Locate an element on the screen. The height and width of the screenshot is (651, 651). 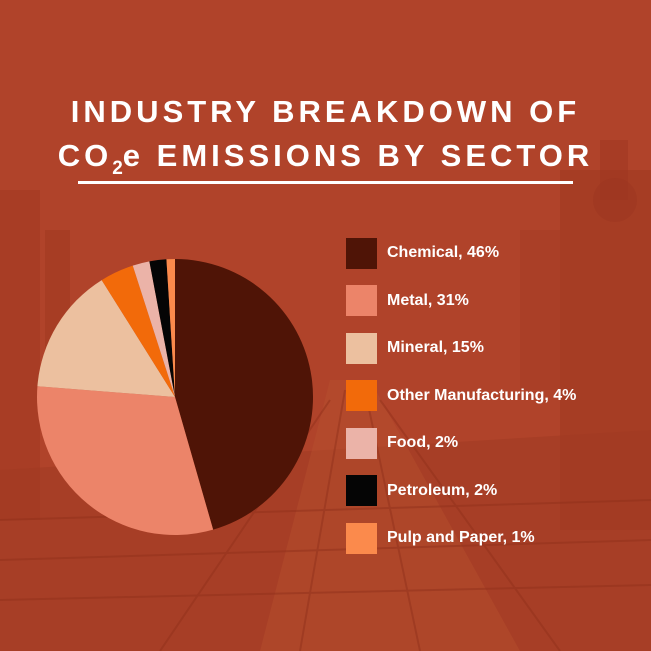
legend-item: Other Manufacturing, 4% is located at coordinates (461, 396).